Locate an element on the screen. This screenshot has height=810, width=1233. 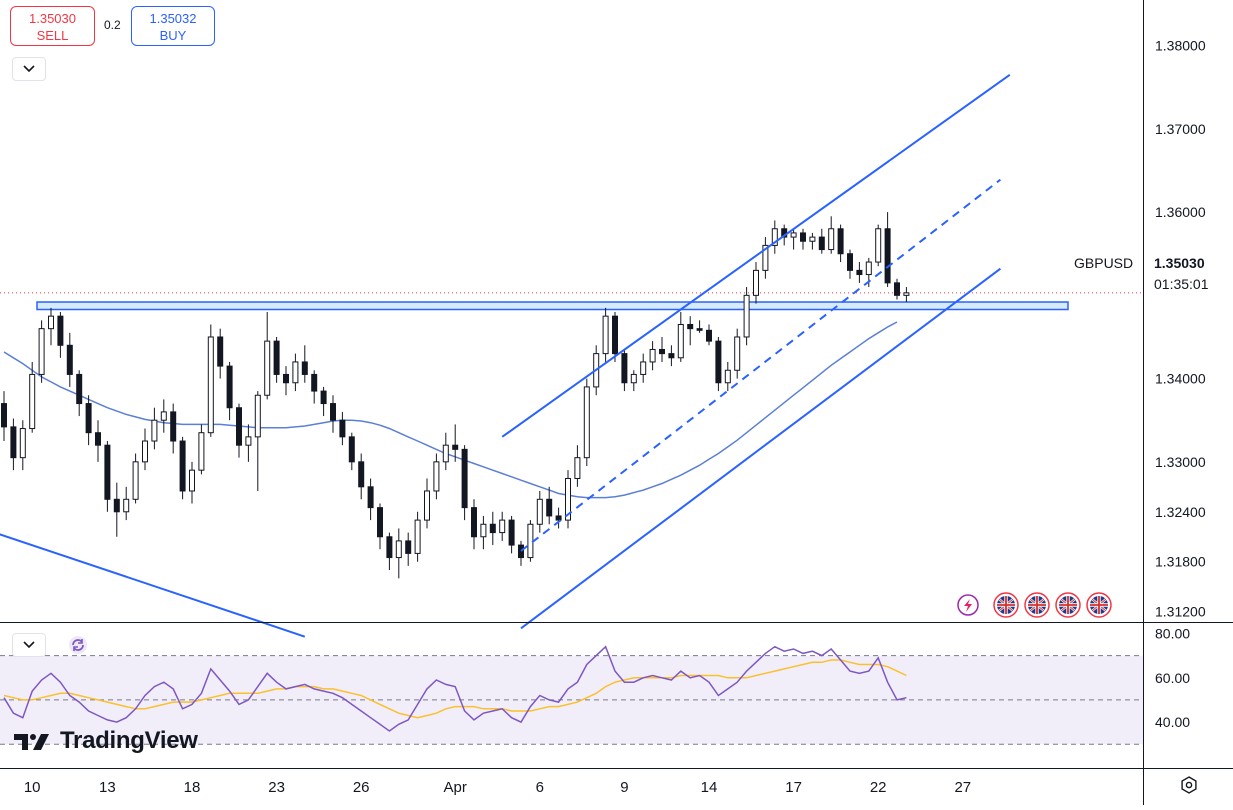
time-tick-label: 26 is located at coordinates (361, 787).